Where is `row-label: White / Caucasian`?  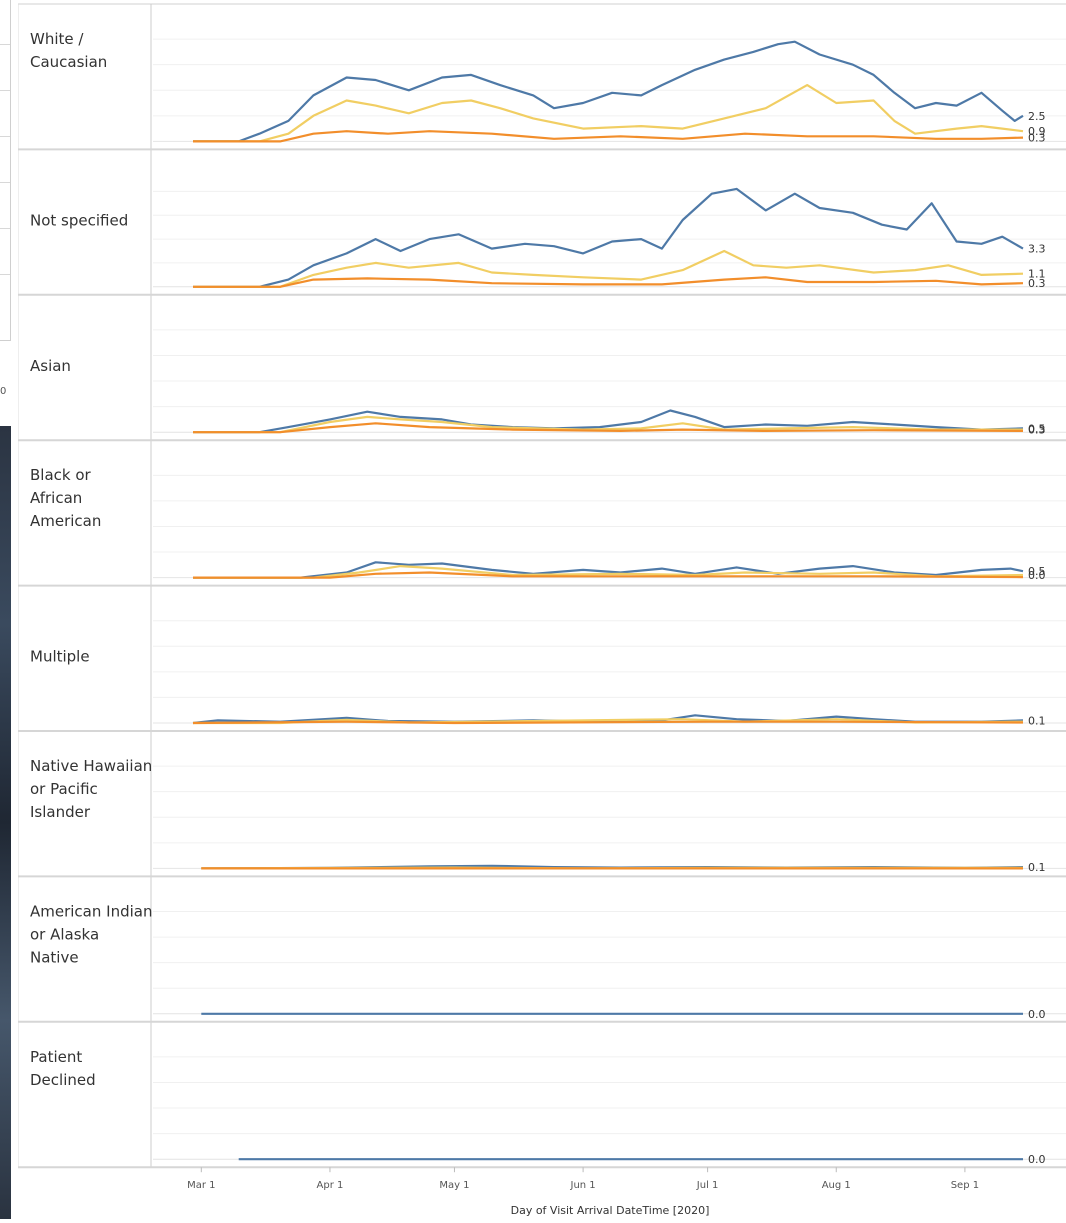
row-label: White / Caucasian is located at coordinates (68, 50).